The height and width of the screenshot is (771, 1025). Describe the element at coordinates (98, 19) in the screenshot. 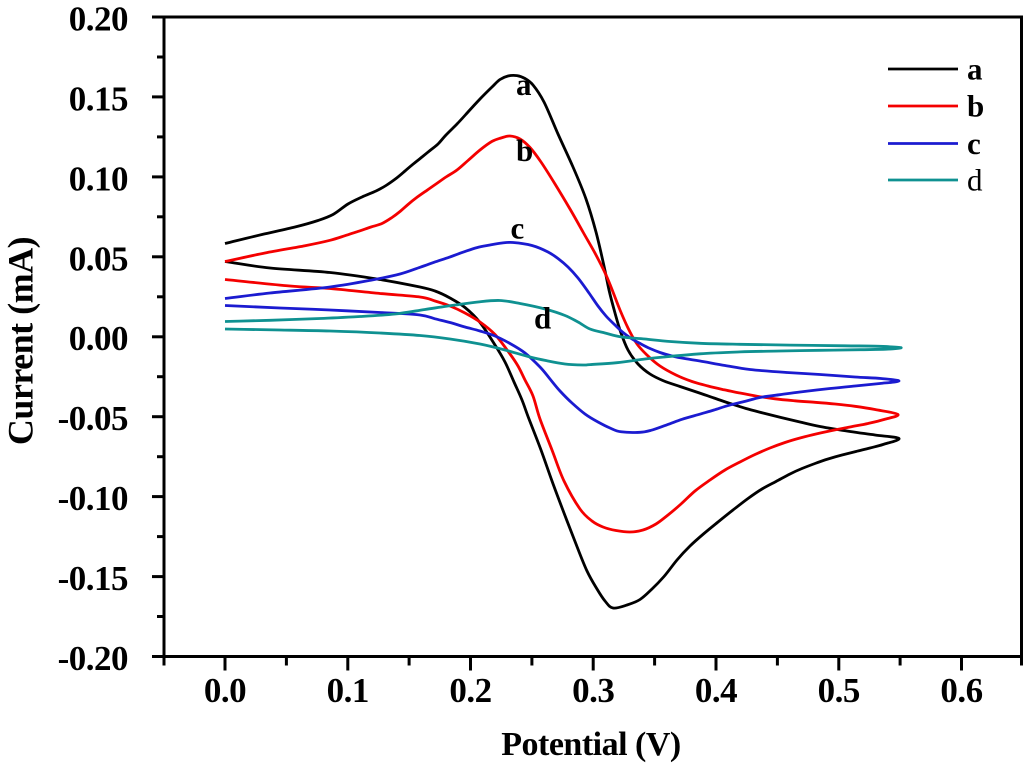

I see `svg-text: 0.20` at that location.